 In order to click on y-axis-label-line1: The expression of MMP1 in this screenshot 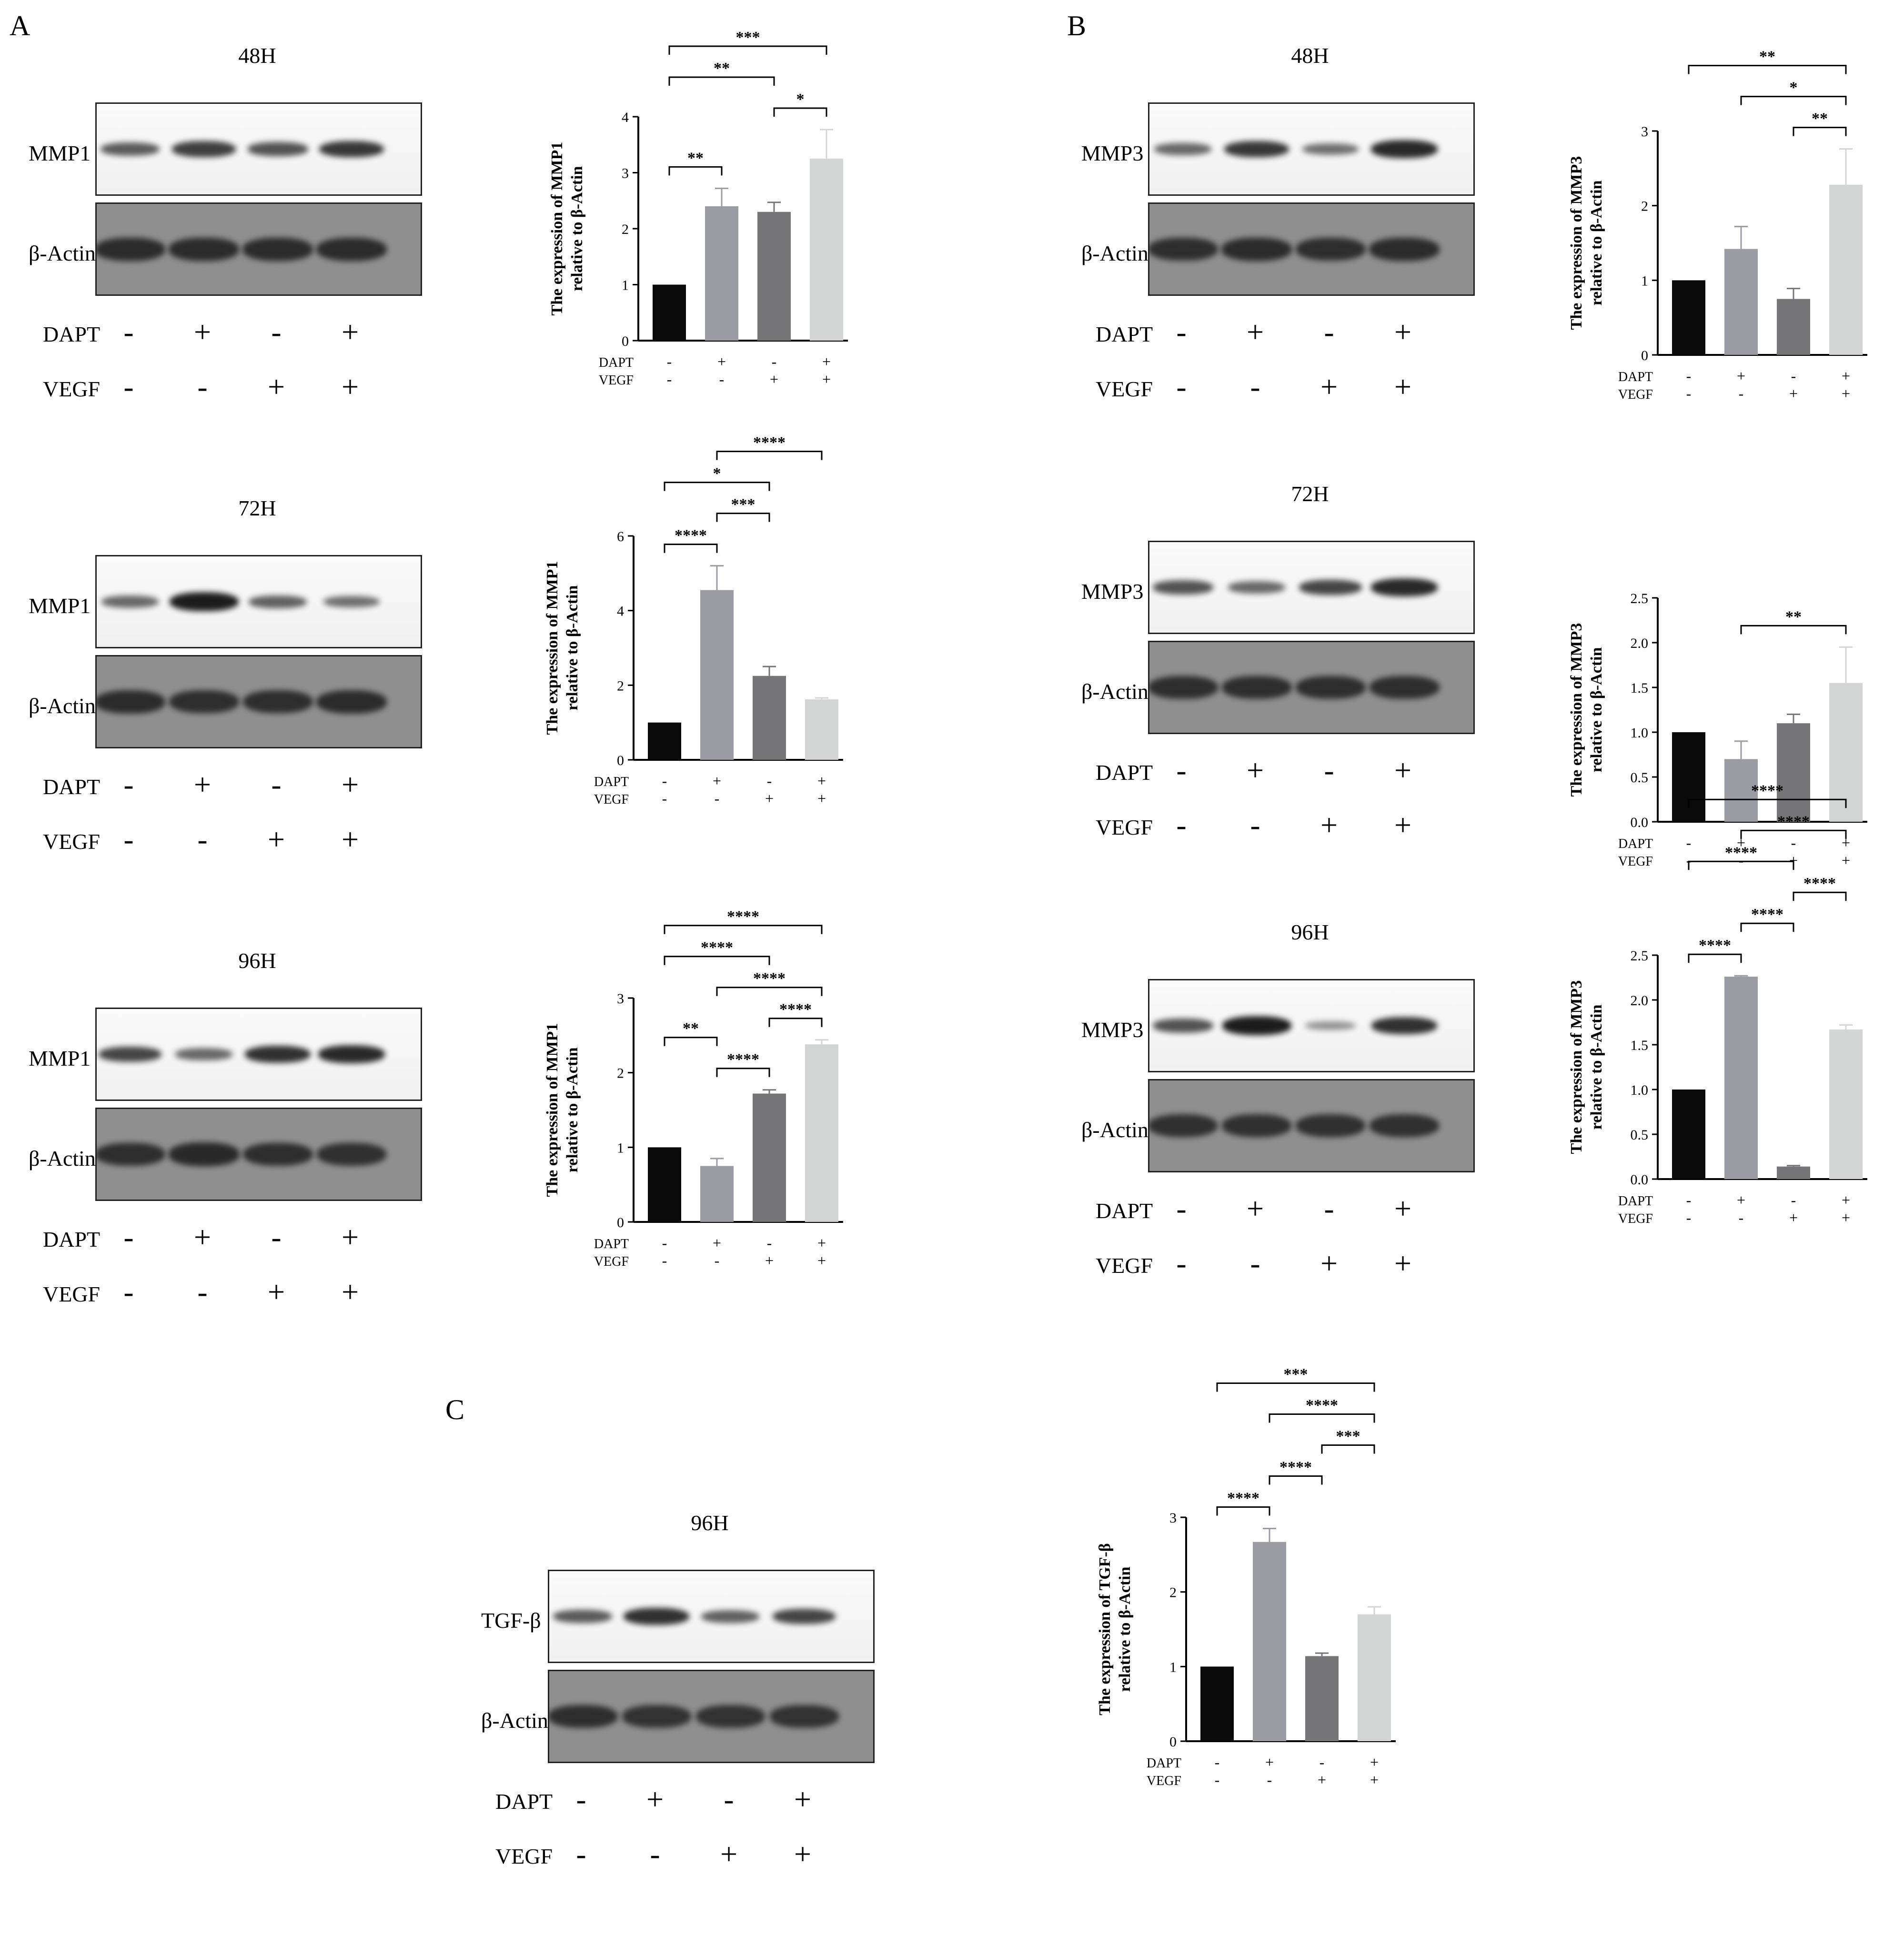, I will do `click(552, 1110)`.